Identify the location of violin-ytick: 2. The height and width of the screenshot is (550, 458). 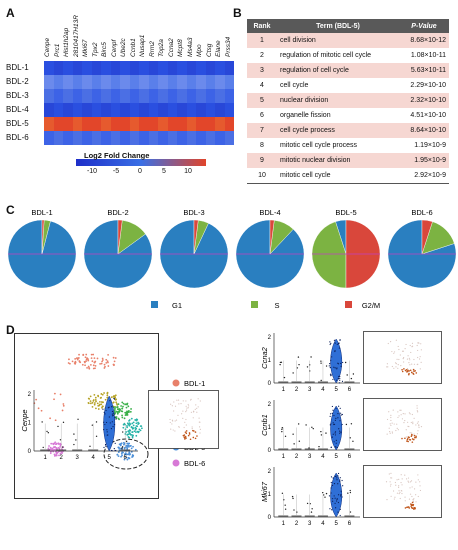
(270, 472).